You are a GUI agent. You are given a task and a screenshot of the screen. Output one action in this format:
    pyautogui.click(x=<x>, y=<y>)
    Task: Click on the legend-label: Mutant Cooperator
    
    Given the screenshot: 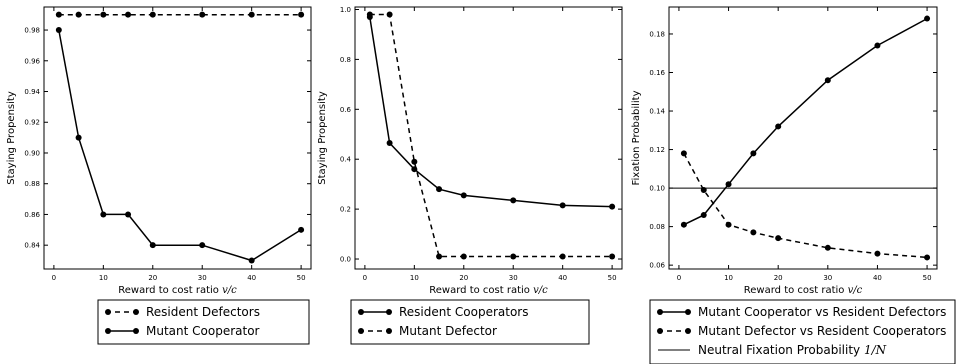 What is the action you would take?
    pyautogui.click(x=203, y=331)
    